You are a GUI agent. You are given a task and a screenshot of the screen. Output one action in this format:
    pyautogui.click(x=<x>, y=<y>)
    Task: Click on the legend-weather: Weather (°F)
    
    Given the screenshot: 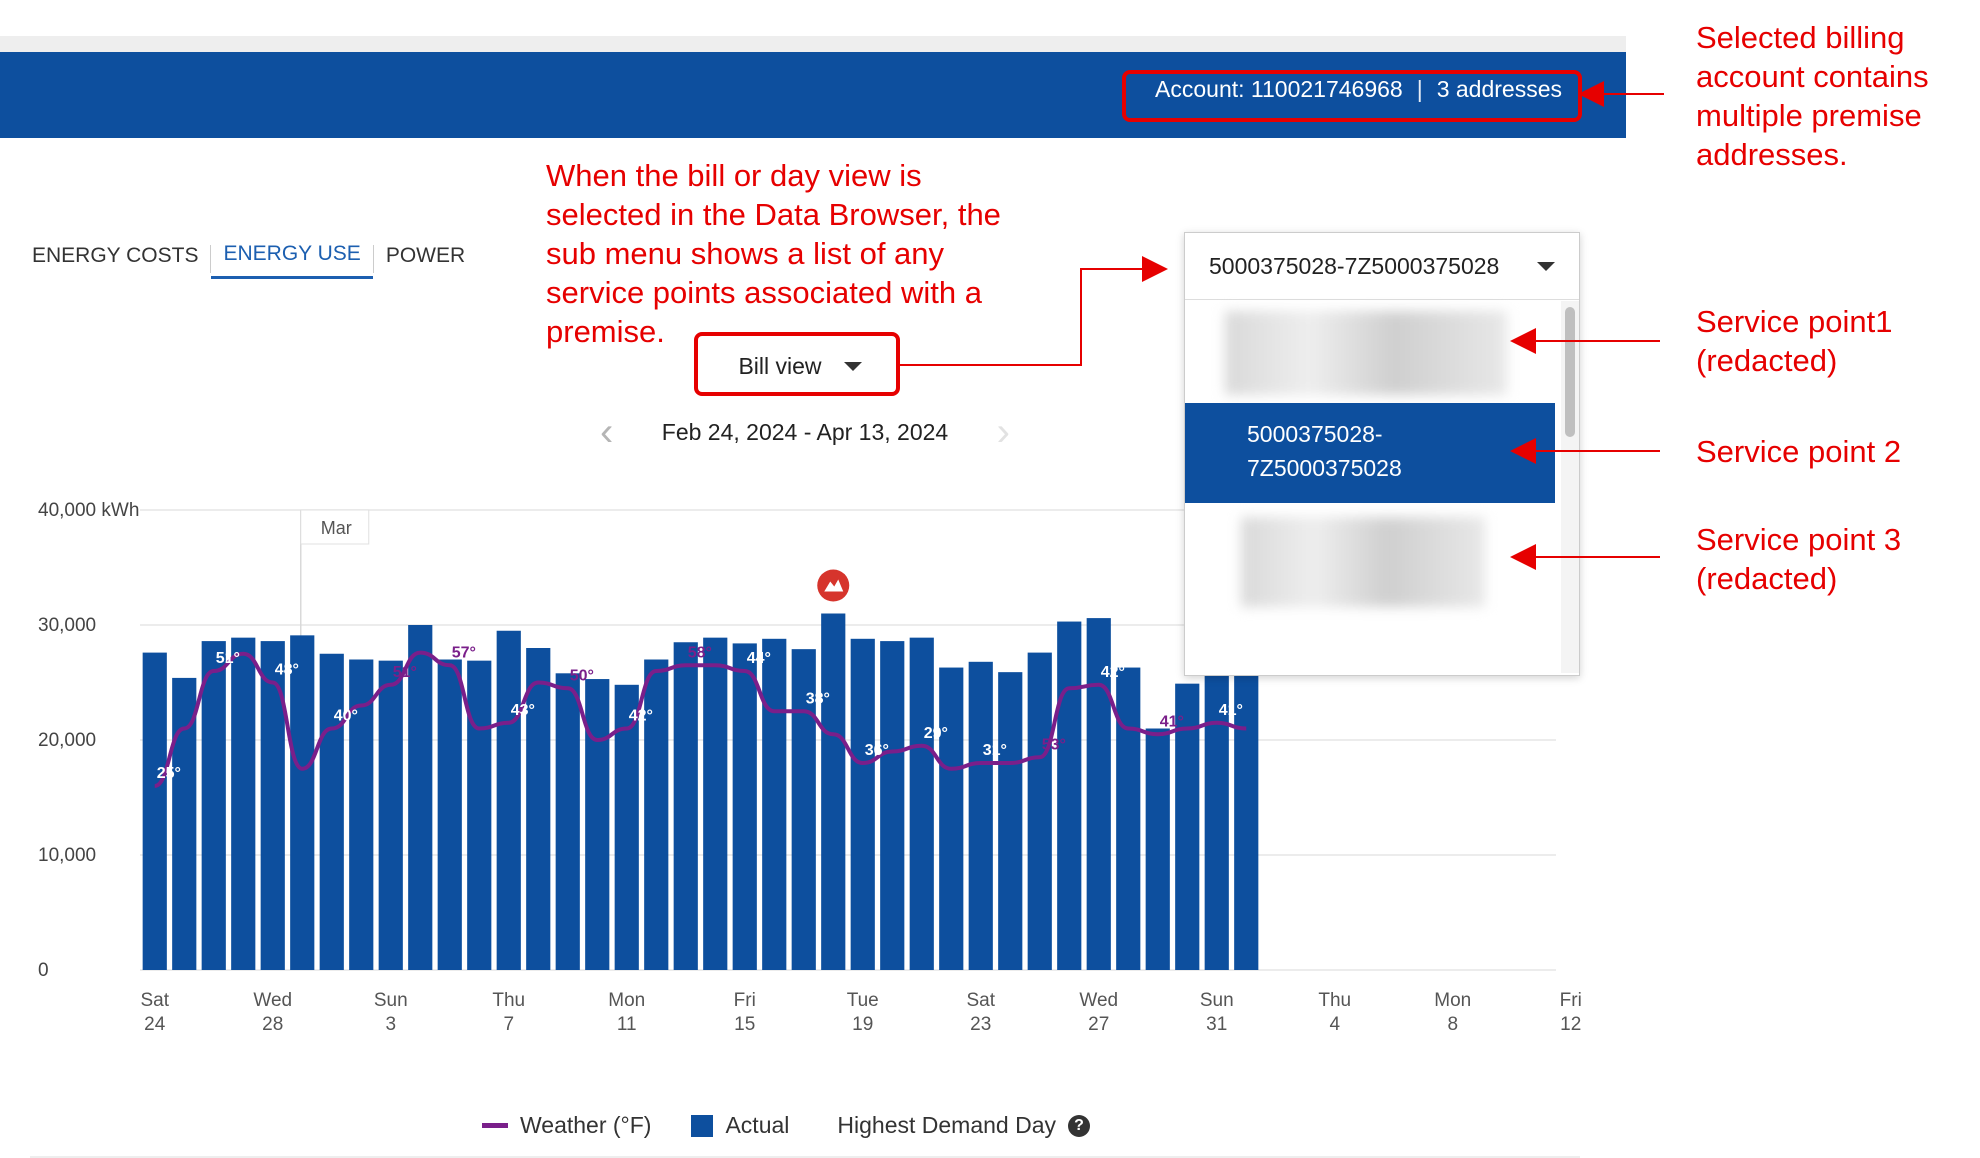 What is the action you would take?
    pyautogui.click(x=566, y=1125)
    